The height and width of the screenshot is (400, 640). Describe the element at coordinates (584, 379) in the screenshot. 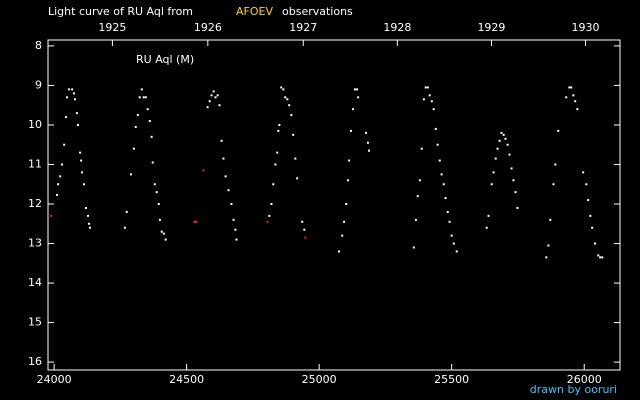

I see `x-tick-label: 26000` at that location.